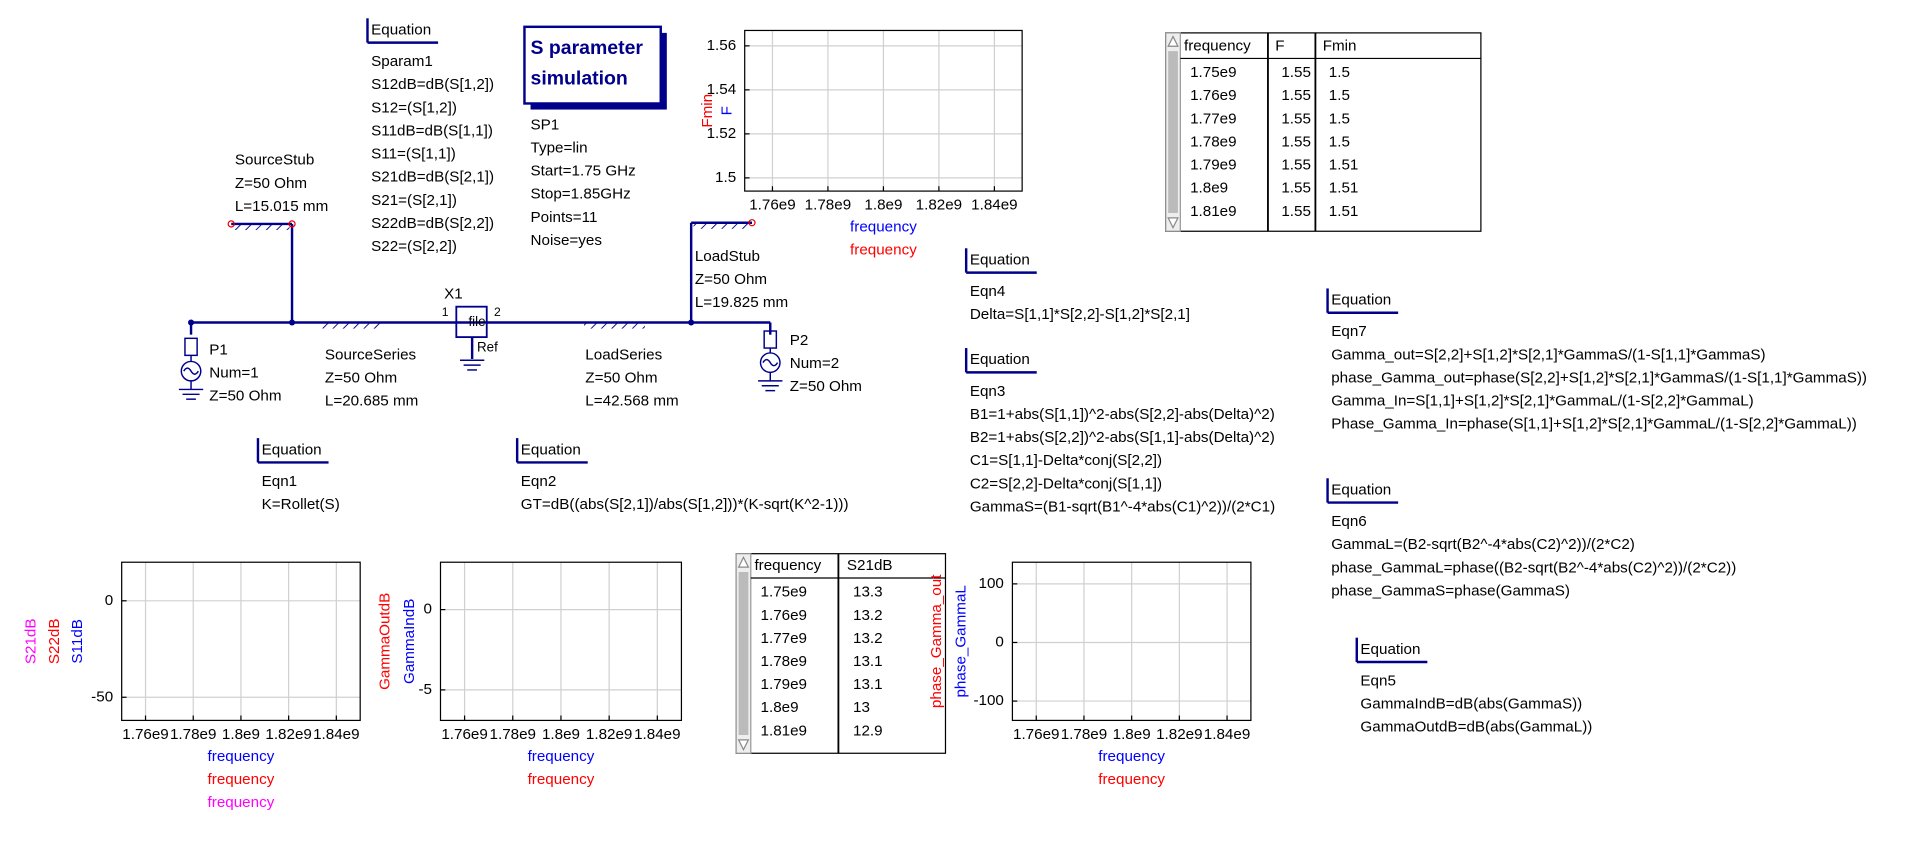  I want to click on component-name: SourceSeries, so click(371, 354).